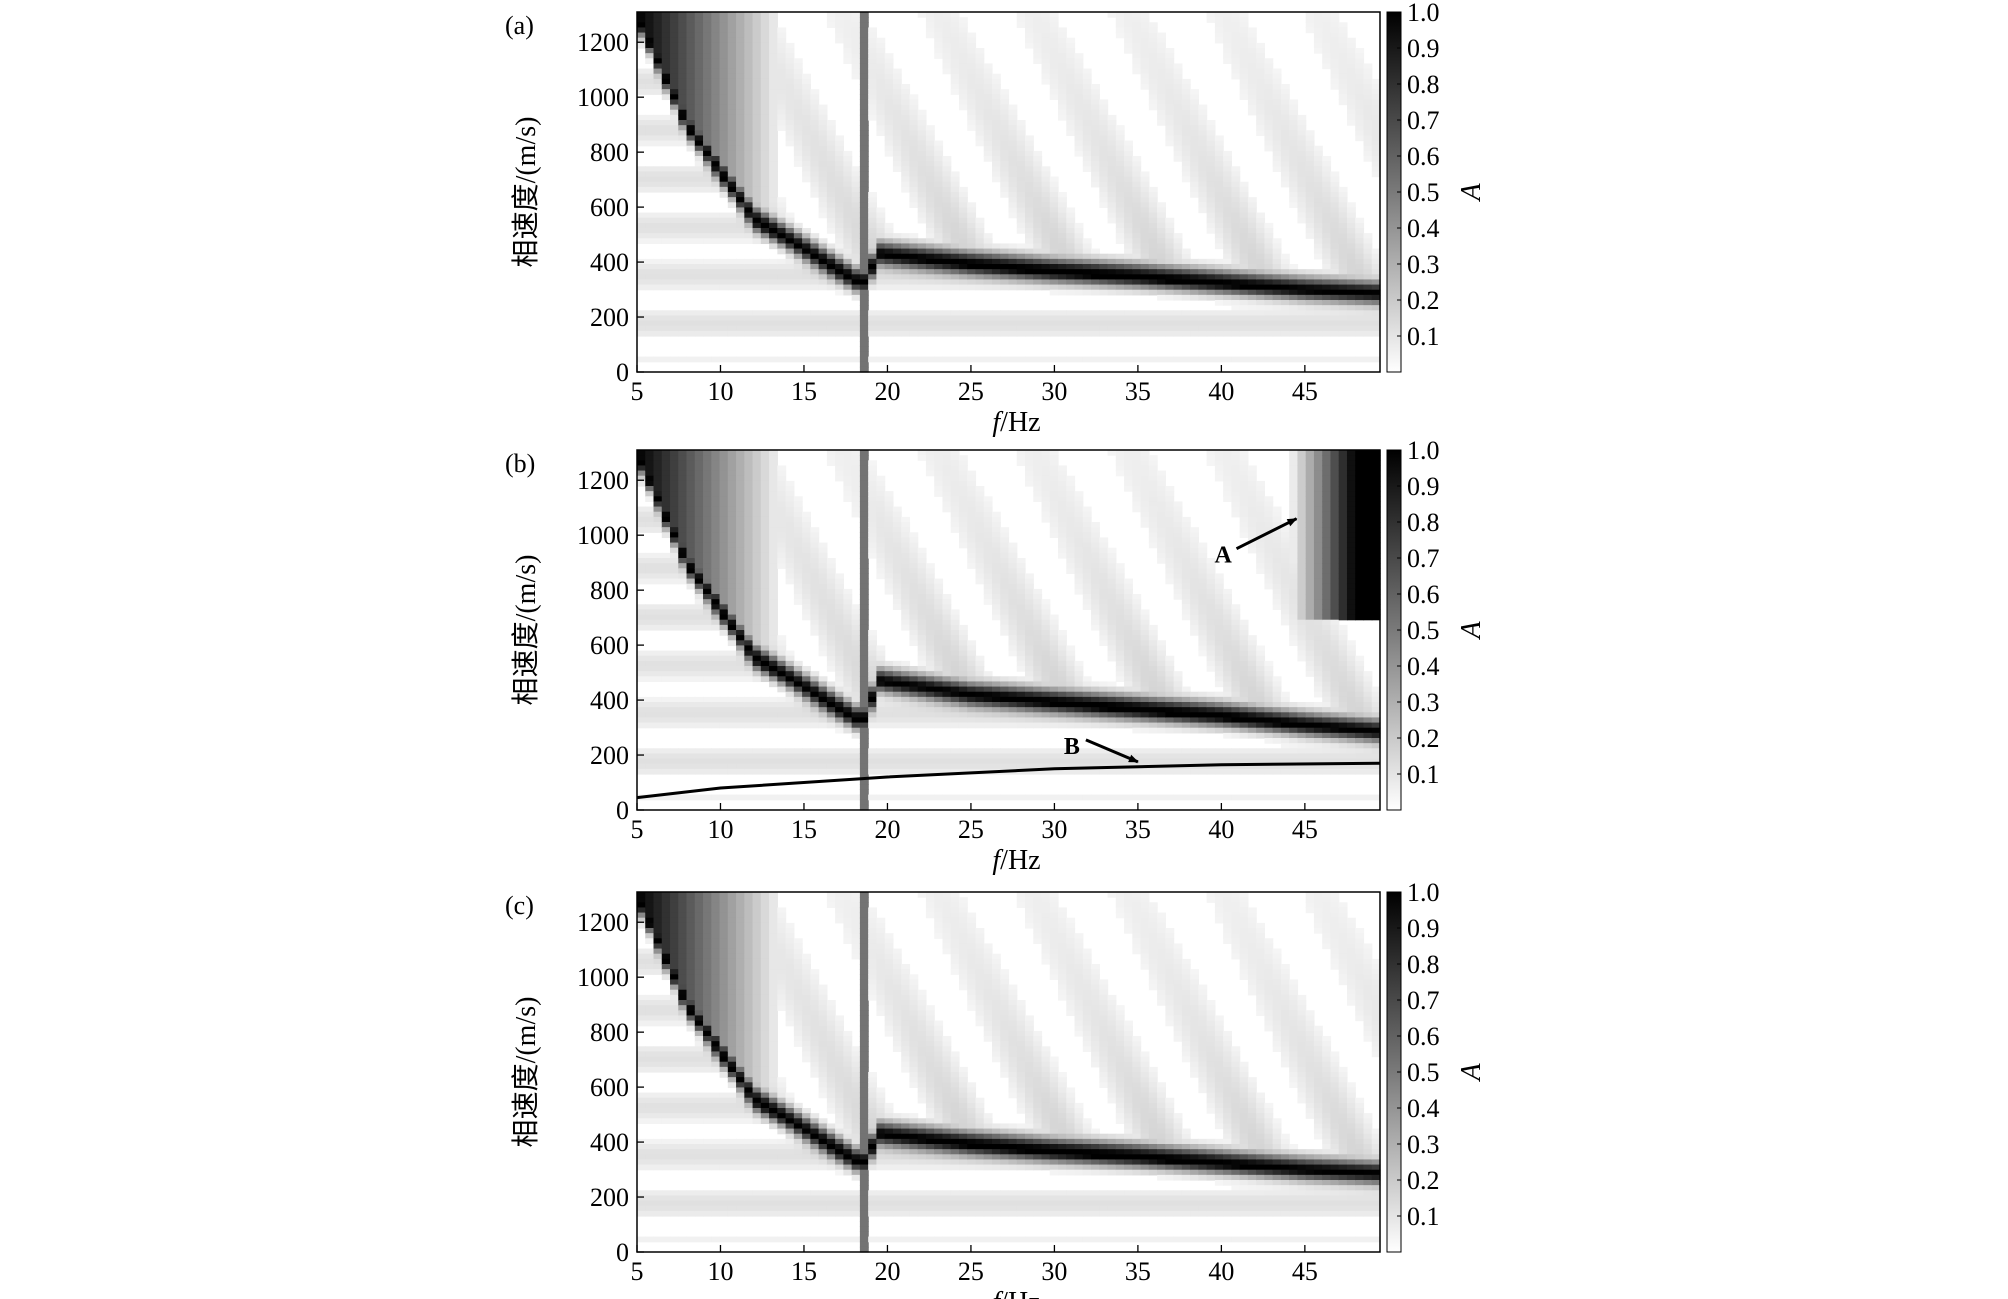  Describe the element at coordinates (1112, 751) in the screenshot. I see `annotation-arrow-b` at that location.